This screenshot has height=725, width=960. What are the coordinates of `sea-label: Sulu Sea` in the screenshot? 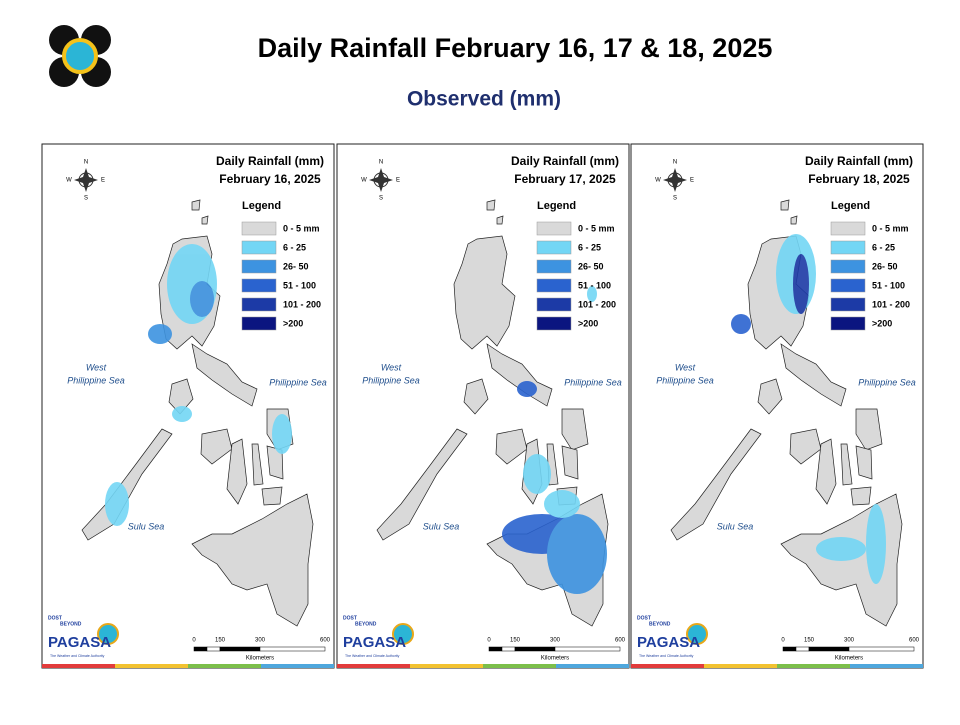 It's located at (735, 526).